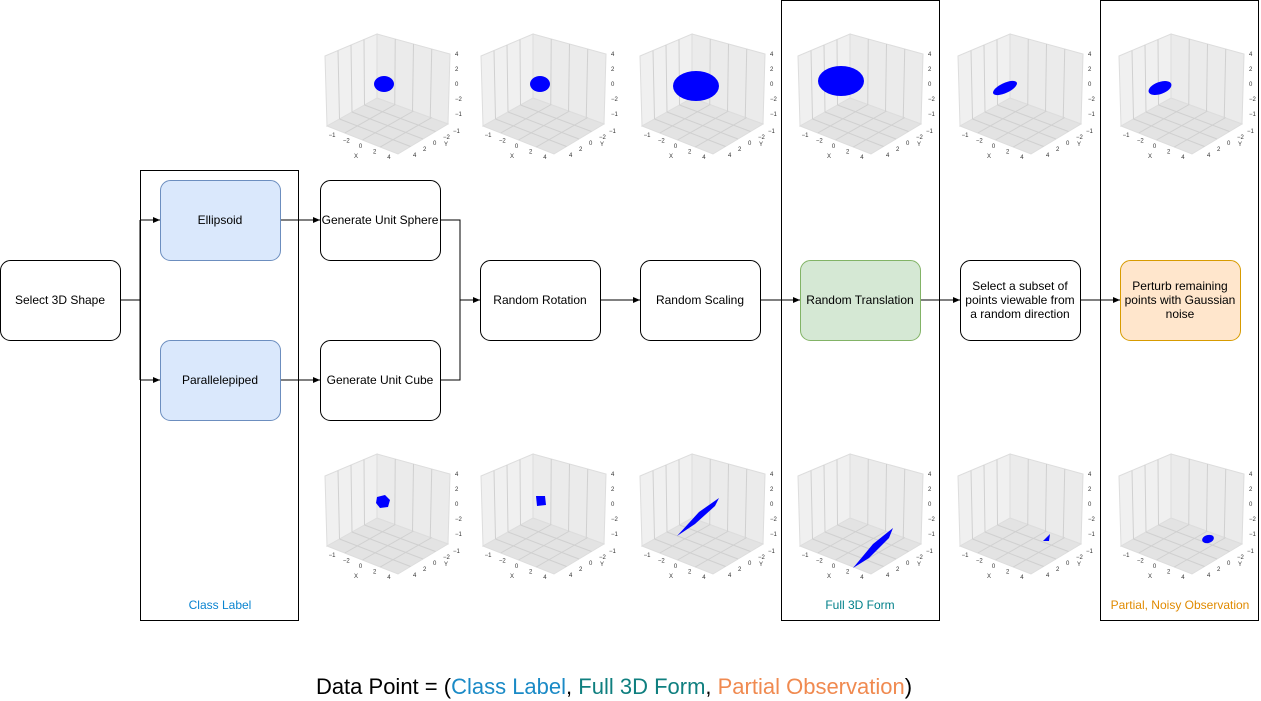 The height and width of the screenshot is (701, 1261). I want to click on node-label: Random Scaling, so click(700, 300).